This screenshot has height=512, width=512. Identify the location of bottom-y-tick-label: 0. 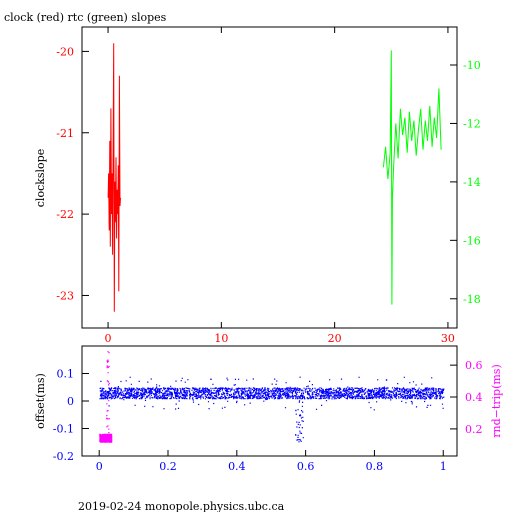
(70, 401).